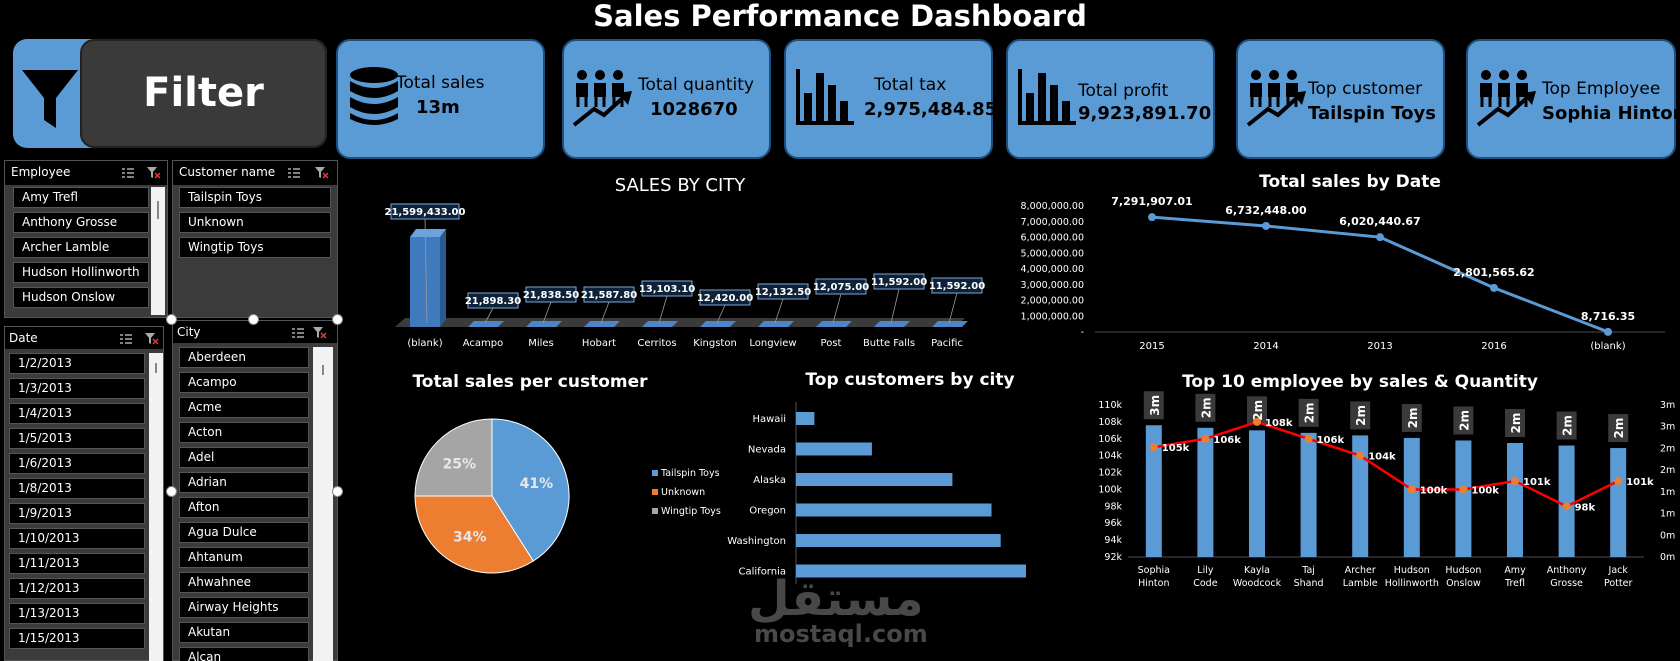  What do you see at coordinates (81, 247) in the screenshot?
I see `slicer-item: Archer Lamble` at bounding box center [81, 247].